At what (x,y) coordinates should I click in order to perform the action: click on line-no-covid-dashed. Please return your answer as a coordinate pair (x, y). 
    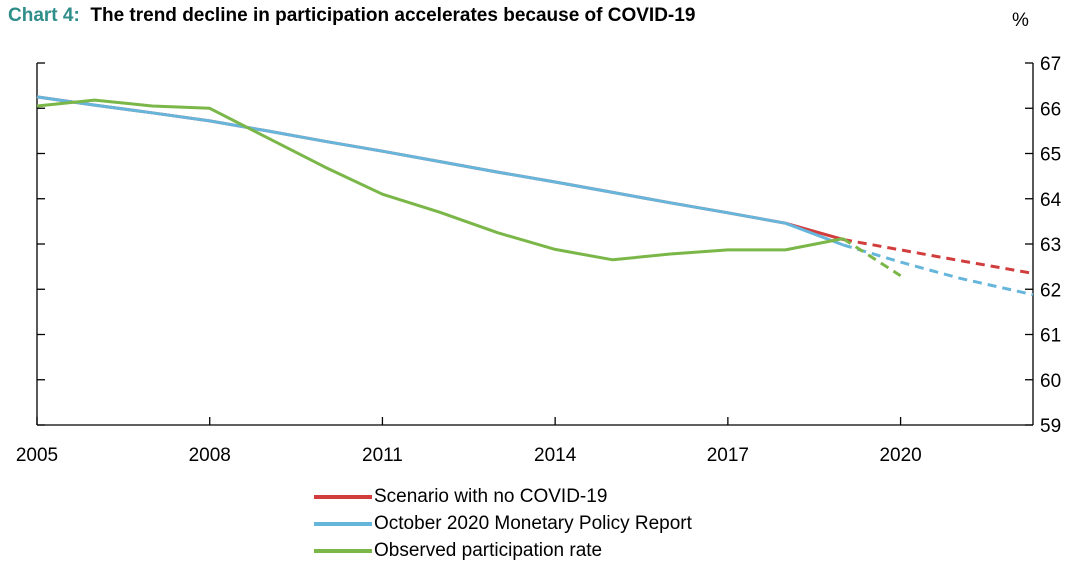
    Looking at the image, I should click on (938, 256).